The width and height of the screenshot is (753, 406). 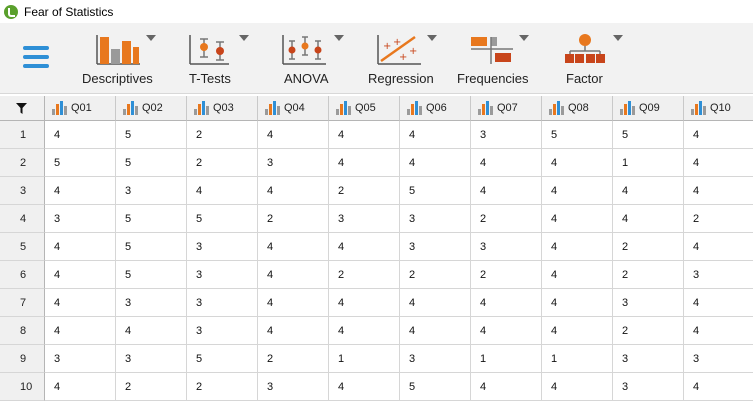 I want to click on anova-dropdown-icon, so click(x=339, y=38).